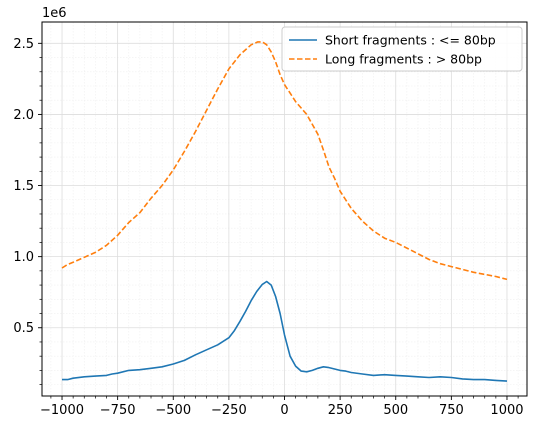 The height and width of the screenshot is (428, 547). I want to click on y-tick-label: 0.5, so click(23, 328).